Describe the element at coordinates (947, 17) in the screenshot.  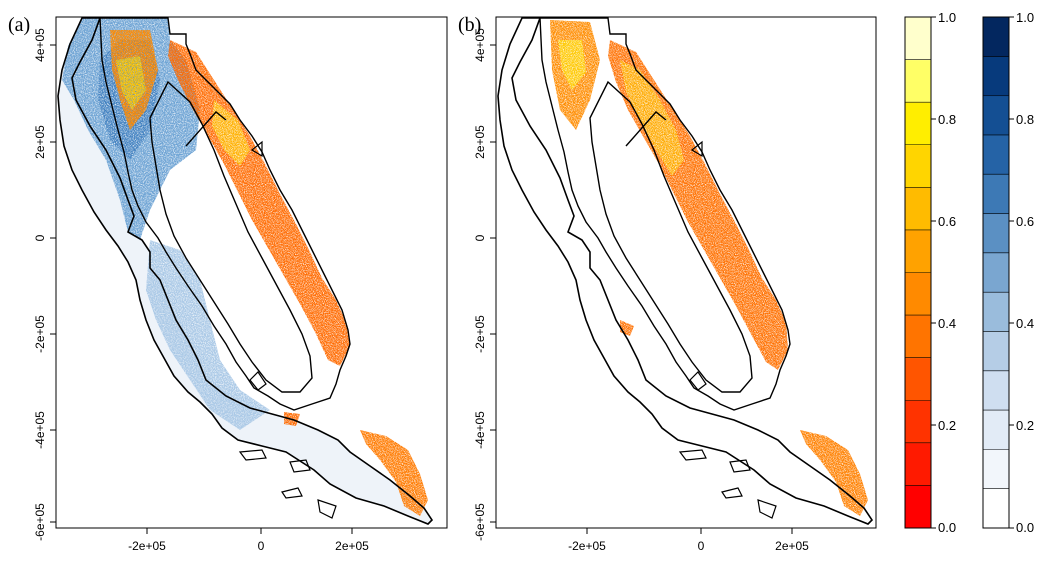
I see `legend-orange-tick: 1.0` at that location.